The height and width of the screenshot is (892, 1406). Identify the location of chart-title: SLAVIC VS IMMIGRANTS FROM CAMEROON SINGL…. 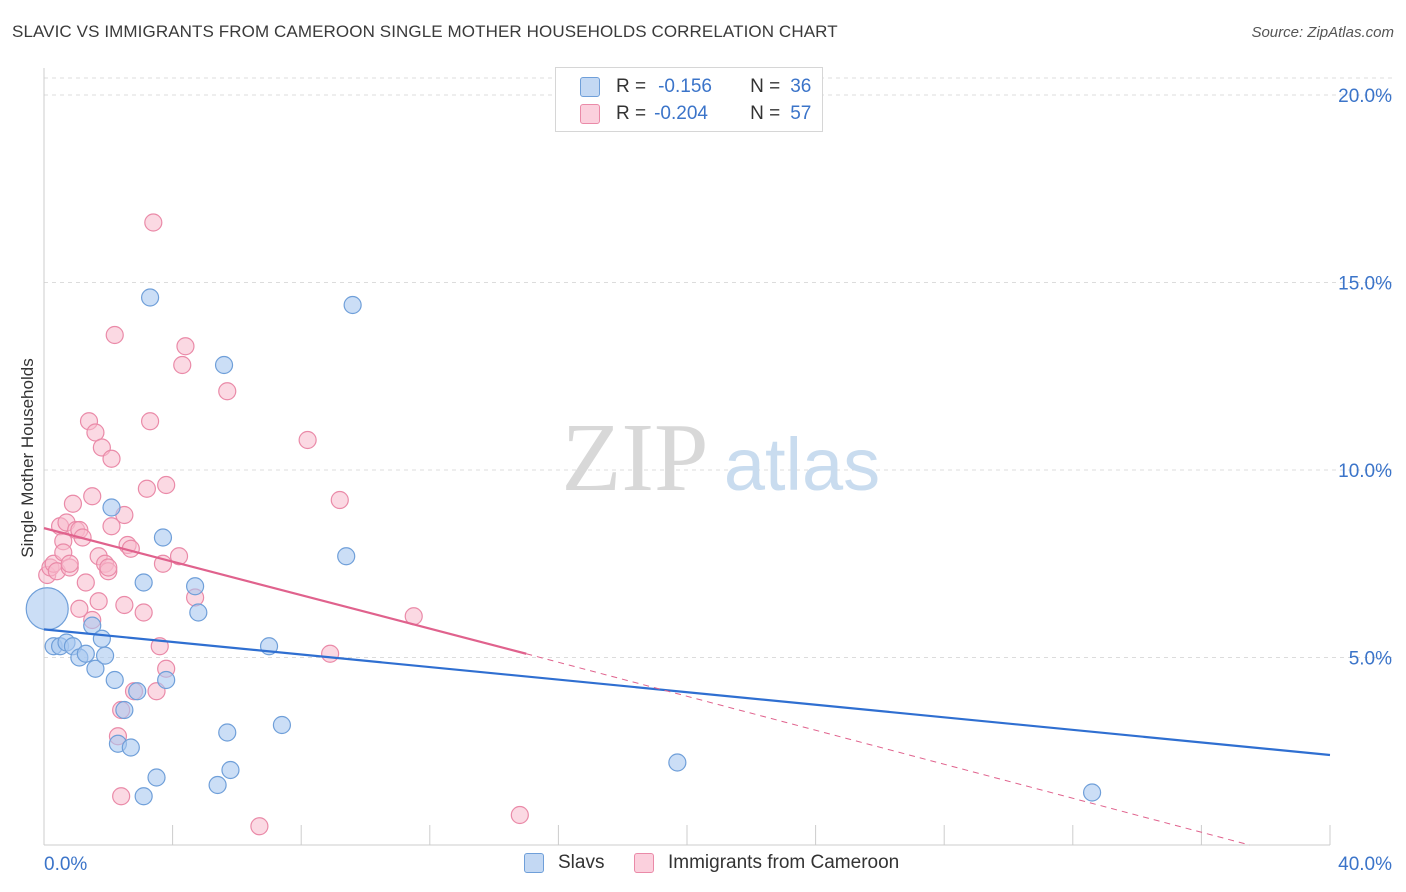
(425, 31).